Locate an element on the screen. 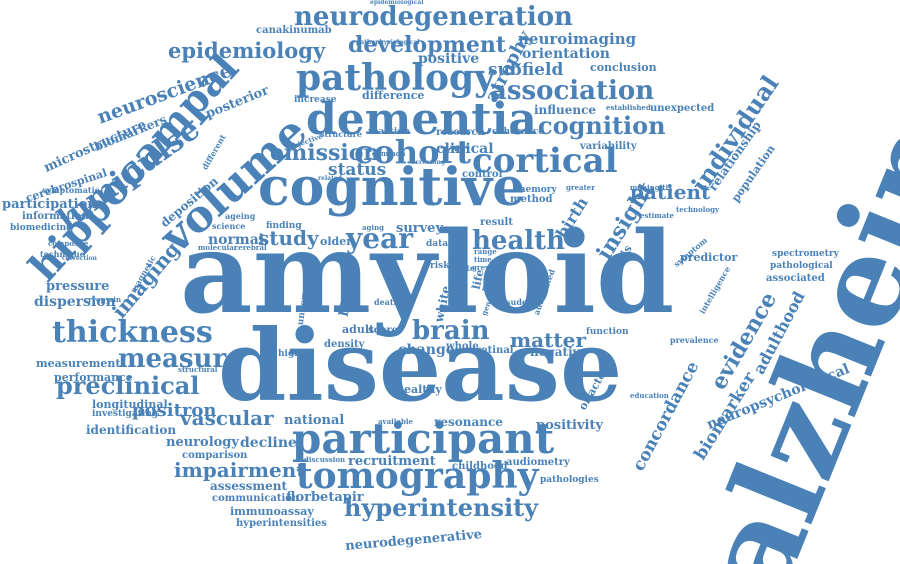 The width and height of the screenshot is (900, 564). word-risk: risk is located at coordinates (439, 266).